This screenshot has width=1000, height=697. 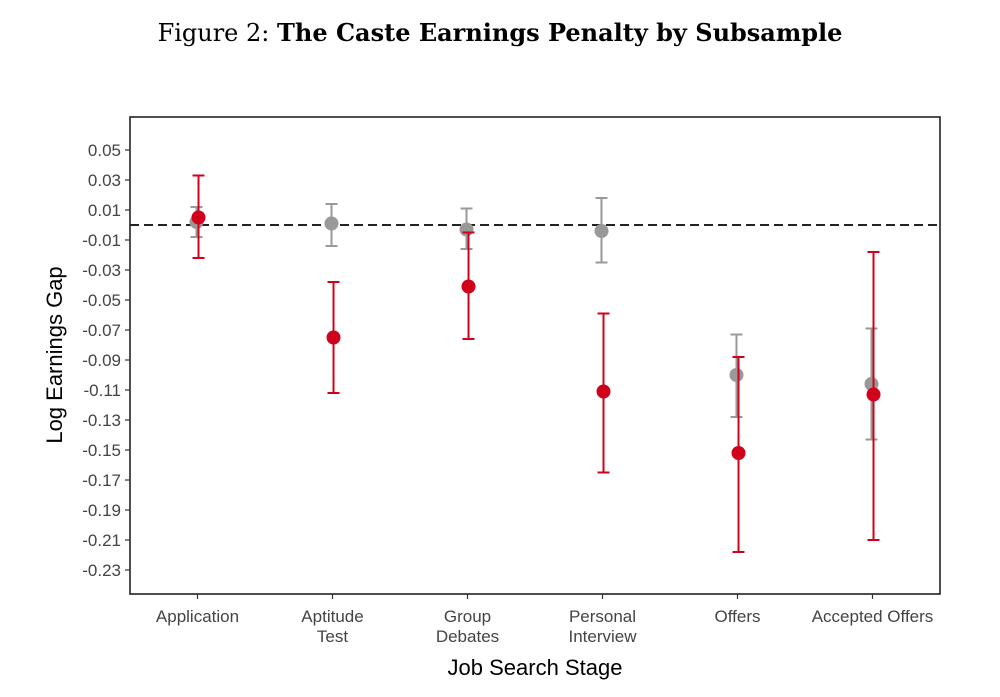 What do you see at coordinates (104, 210) in the screenshot?
I see `y-tick-label: 0.01` at bounding box center [104, 210].